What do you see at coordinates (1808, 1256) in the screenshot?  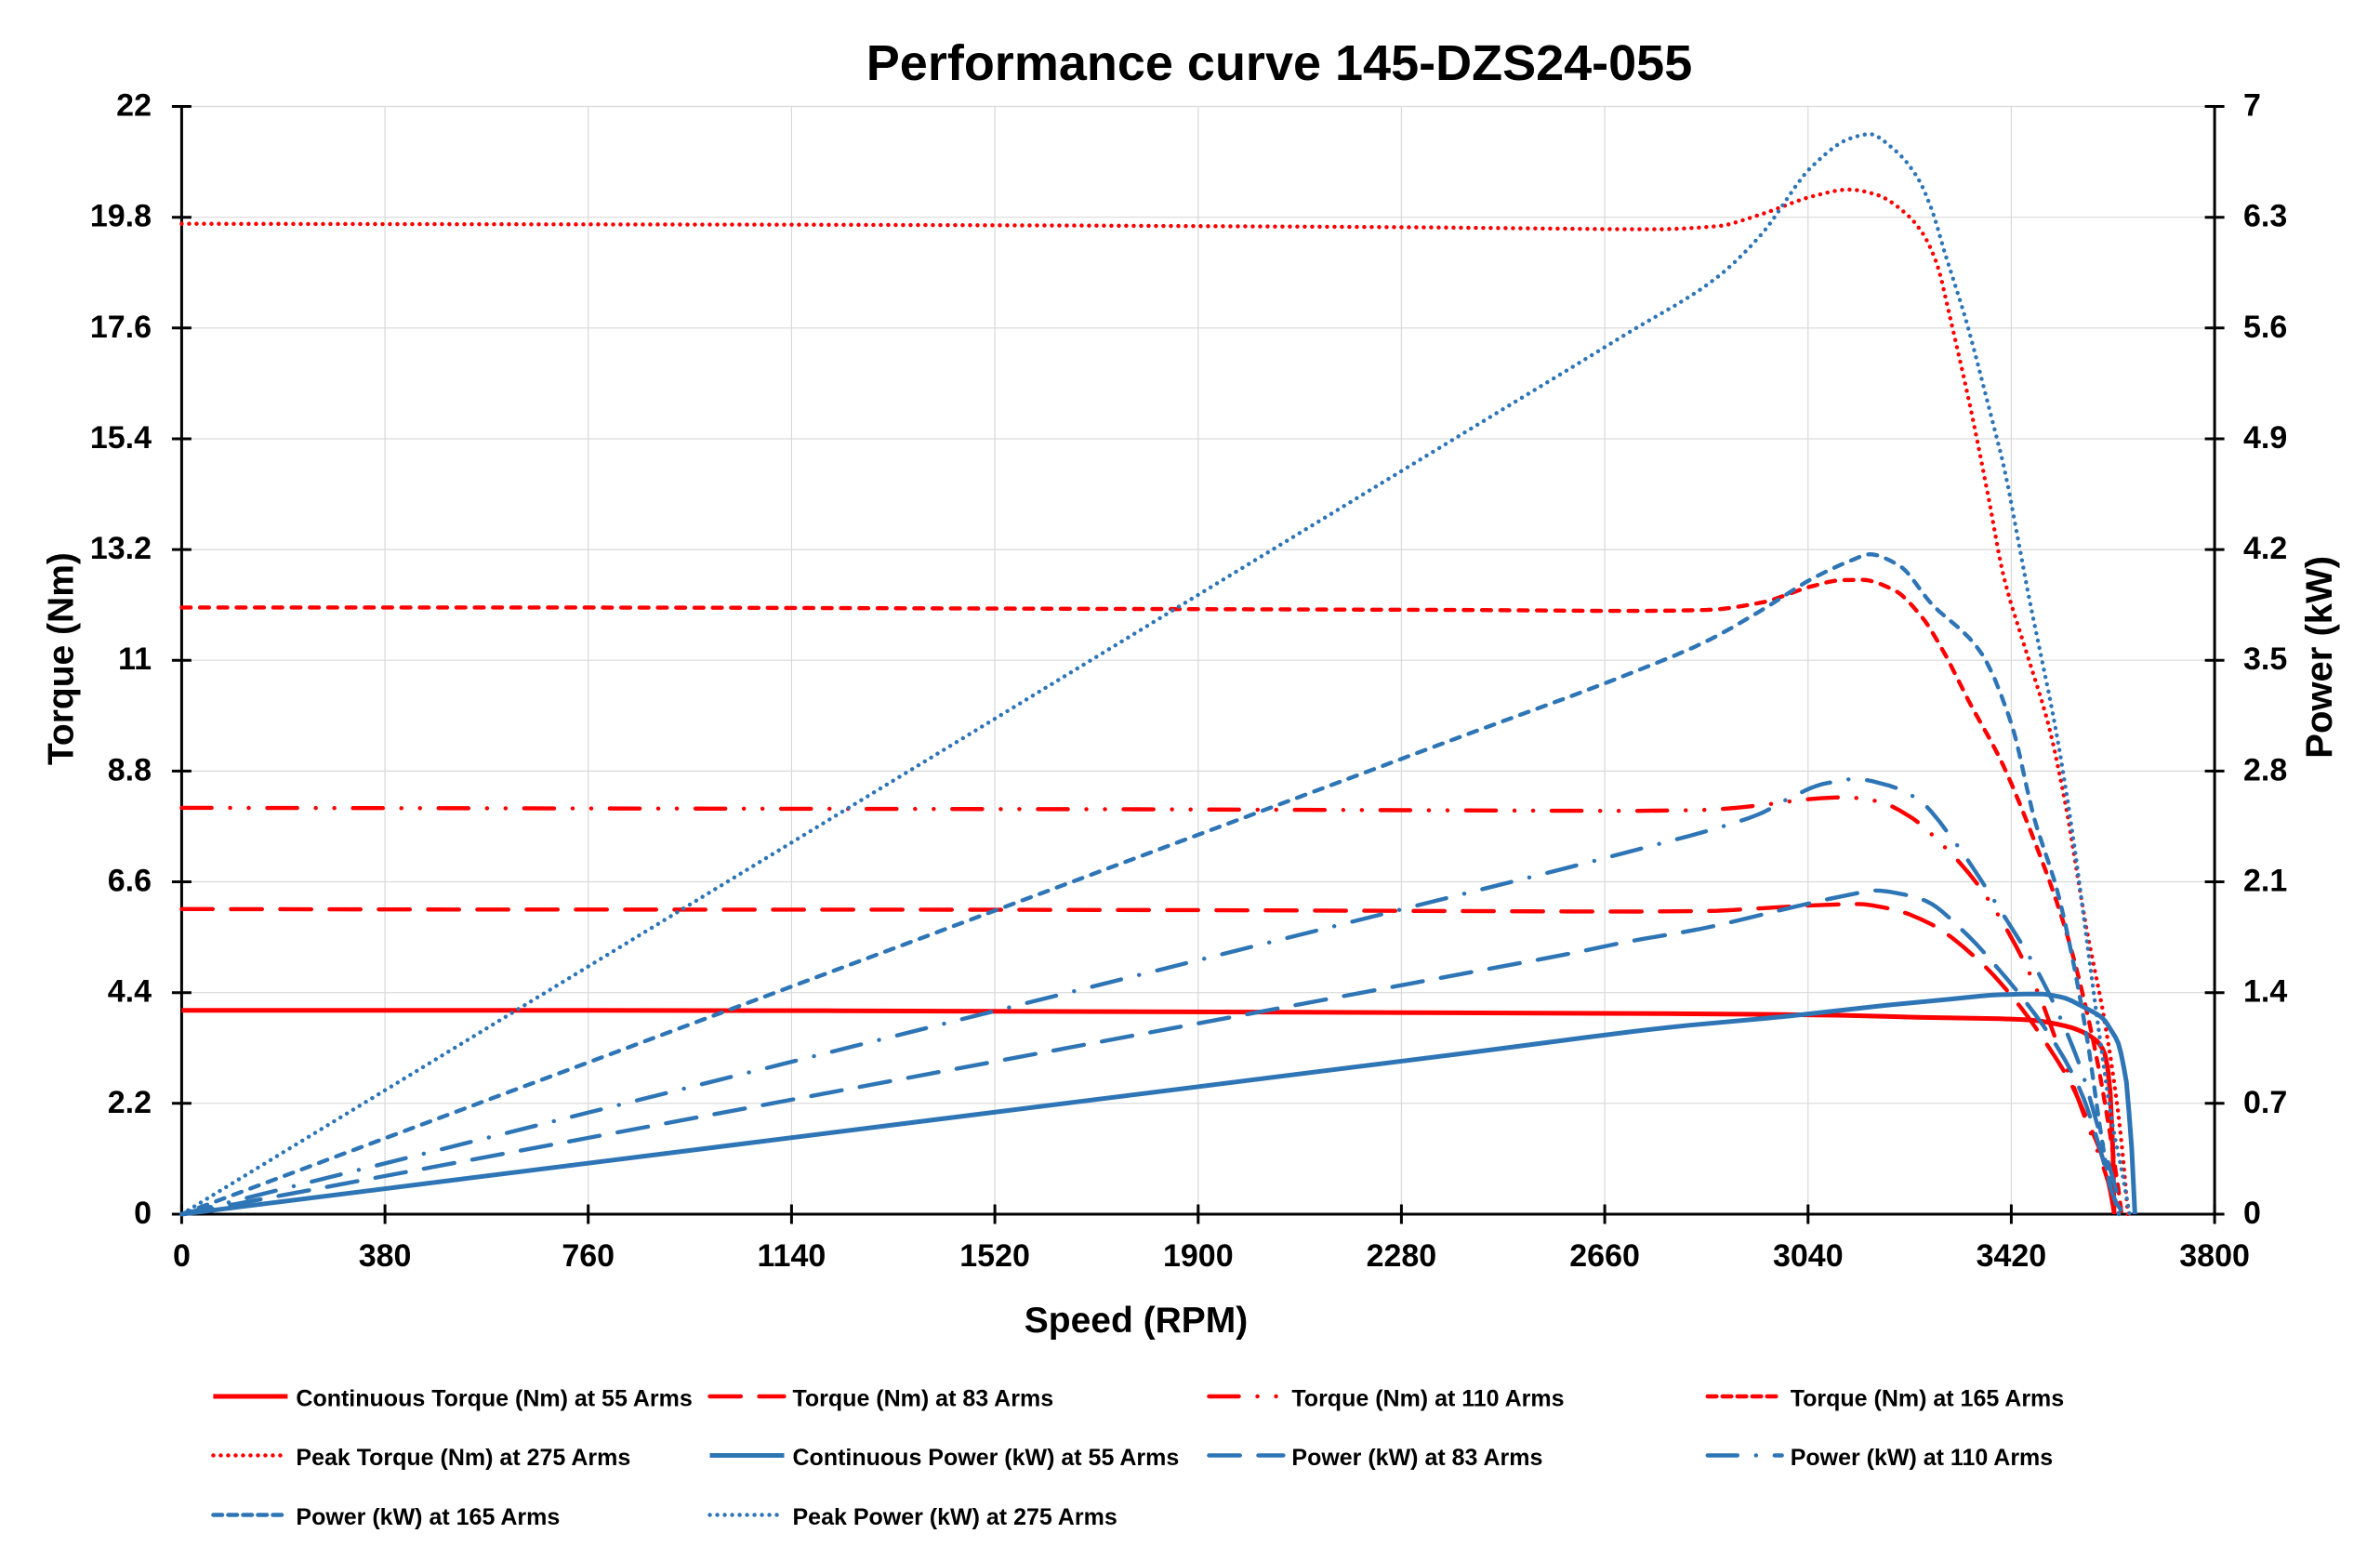 I see `svg-text: 3040` at bounding box center [1808, 1256].